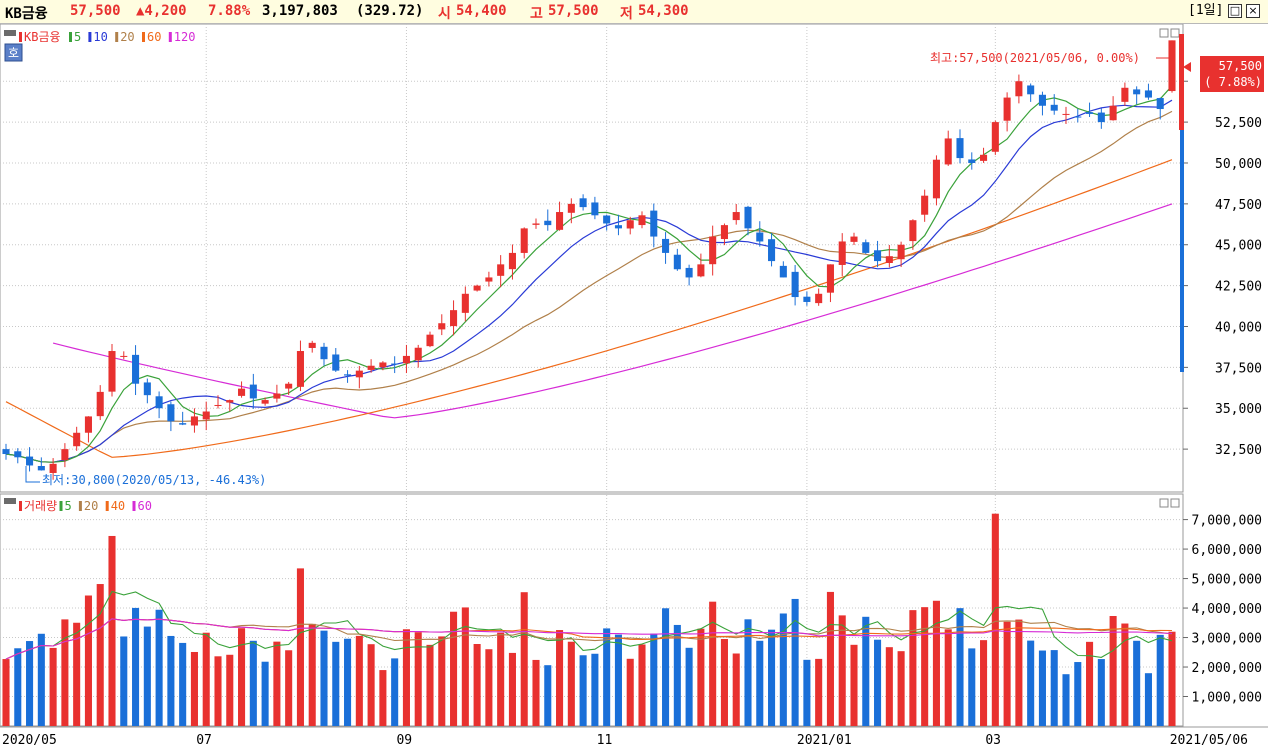 The height and width of the screenshot is (752, 1268). What do you see at coordinates (589, 625) in the screenshot?
I see `volume-ma5-line` at bounding box center [589, 625].